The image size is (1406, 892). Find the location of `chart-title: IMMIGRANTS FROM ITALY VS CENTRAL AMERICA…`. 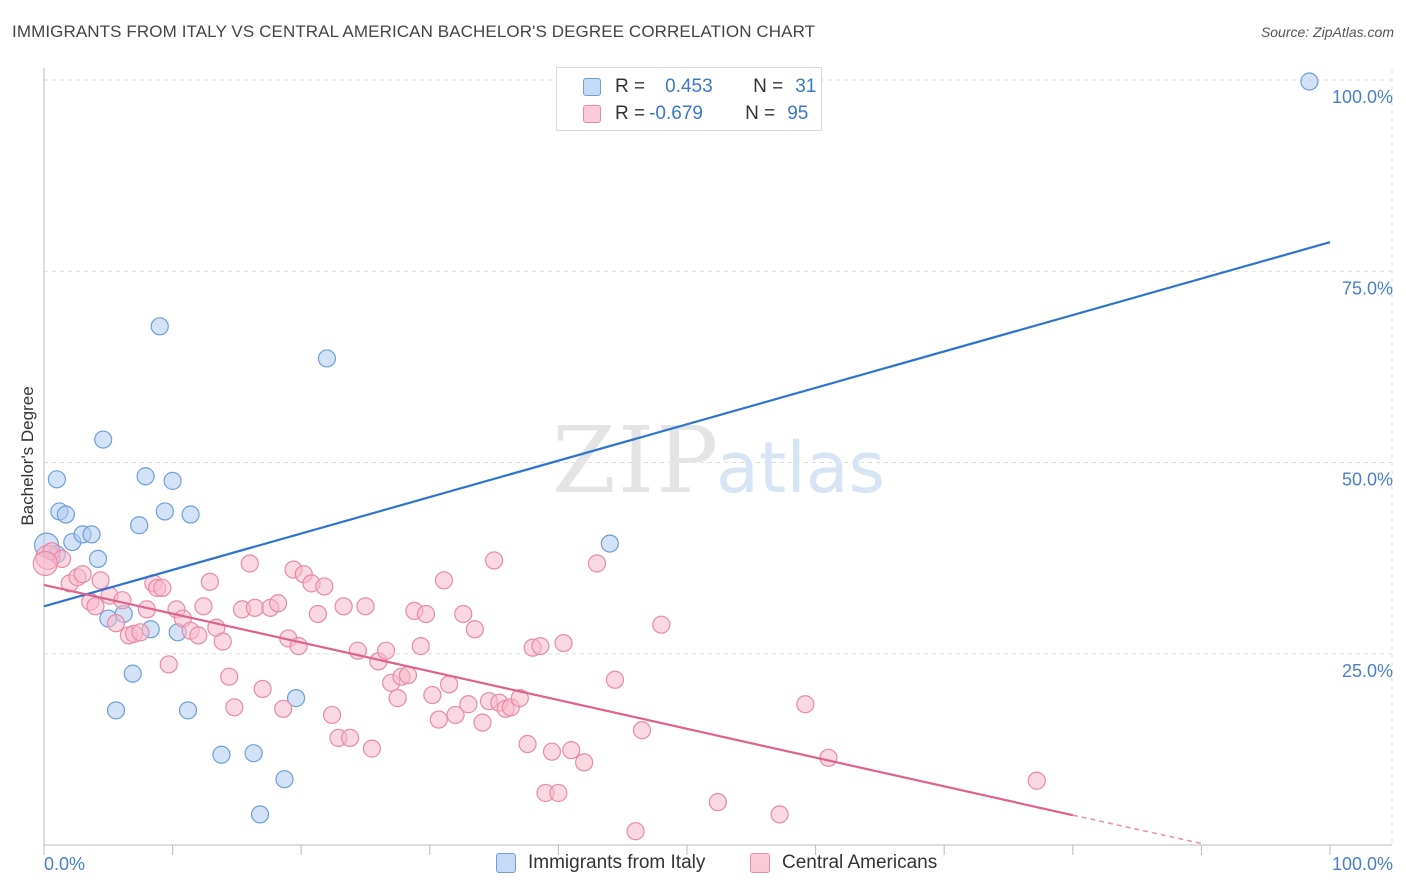

chart-title: IMMIGRANTS FROM ITALY VS CENTRAL AMERICA… is located at coordinates (414, 31).